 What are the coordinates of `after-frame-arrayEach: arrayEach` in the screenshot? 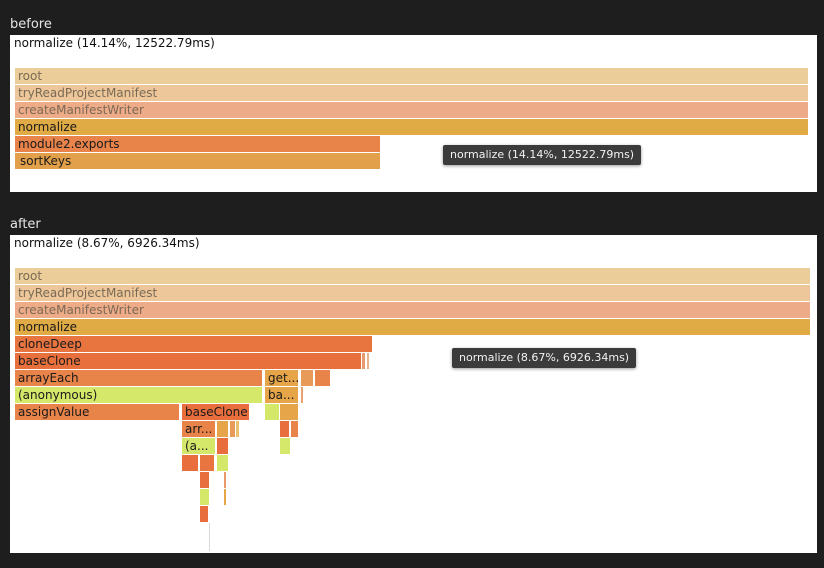 It's located at (139, 378).